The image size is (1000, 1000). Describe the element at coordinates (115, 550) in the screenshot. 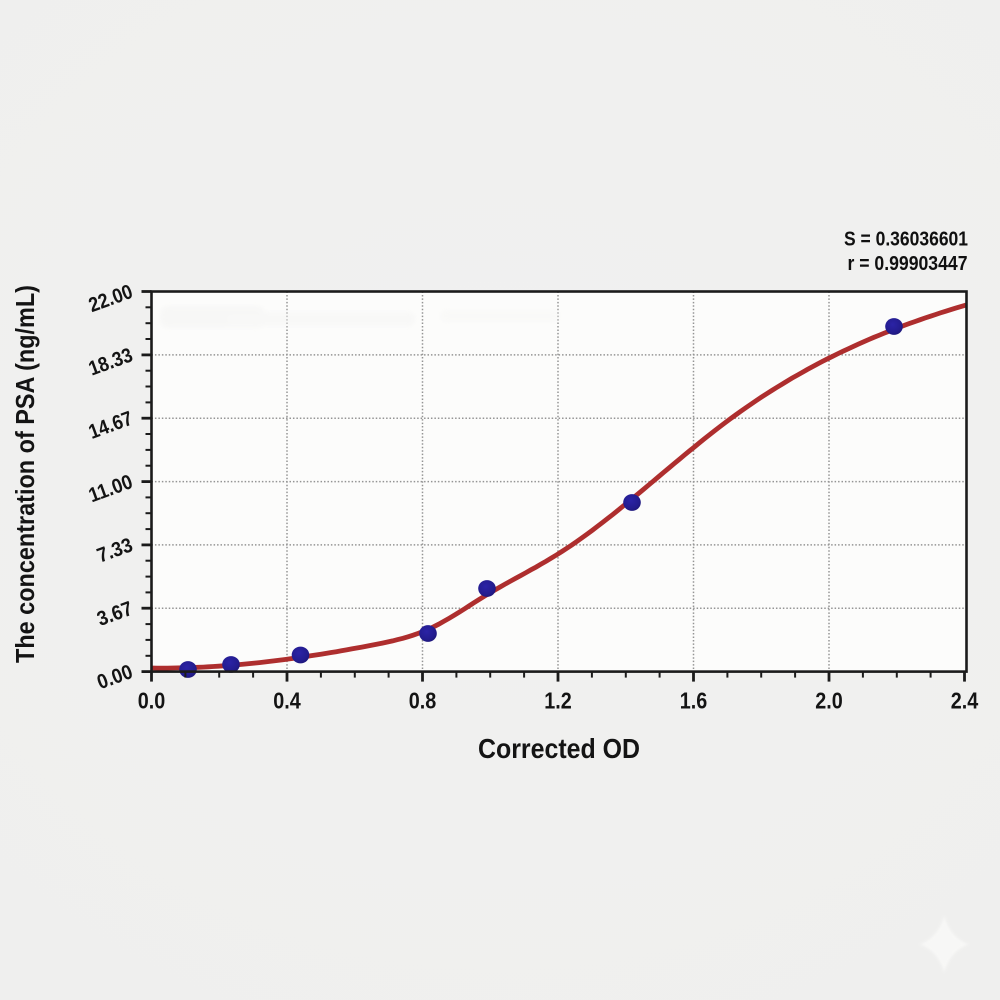

I see `svg-text: 7.33` at that location.